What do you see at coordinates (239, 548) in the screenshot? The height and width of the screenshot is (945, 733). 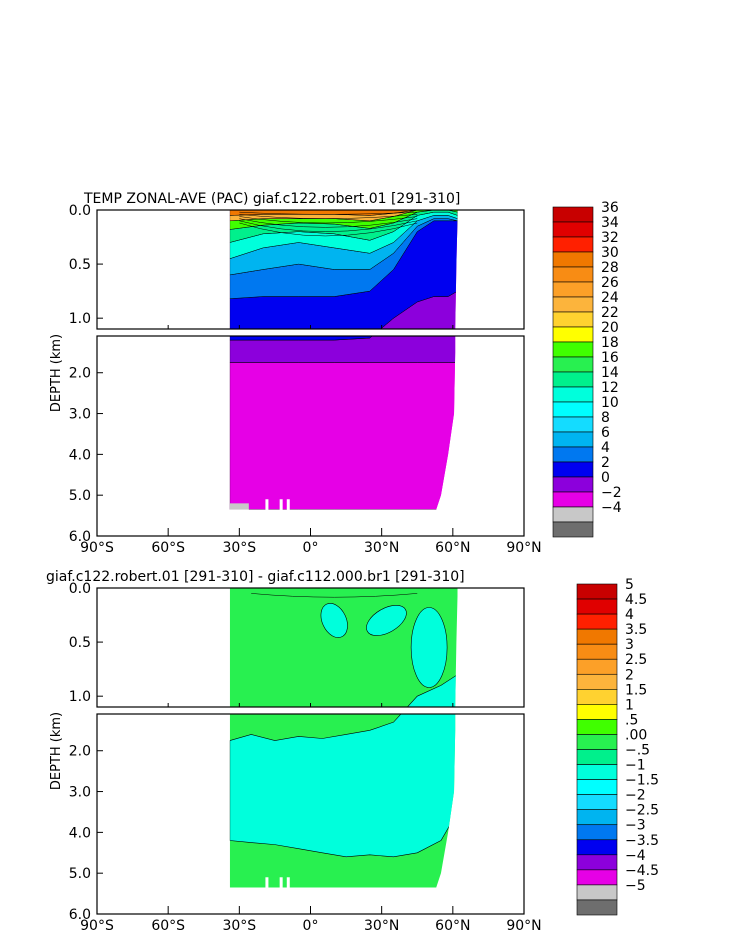 I see `x-tick-label: 30°S` at bounding box center [239, 548].